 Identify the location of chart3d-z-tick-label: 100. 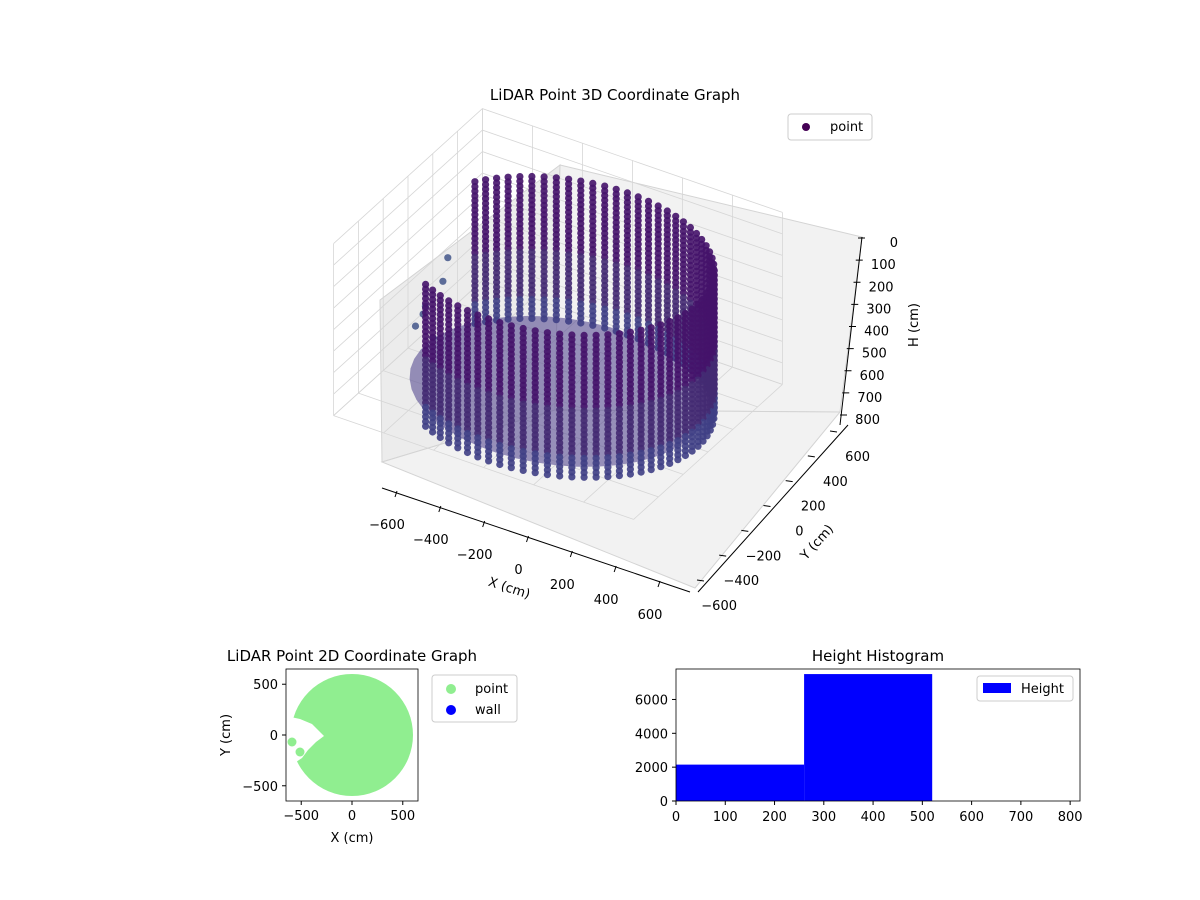
(883, 265).